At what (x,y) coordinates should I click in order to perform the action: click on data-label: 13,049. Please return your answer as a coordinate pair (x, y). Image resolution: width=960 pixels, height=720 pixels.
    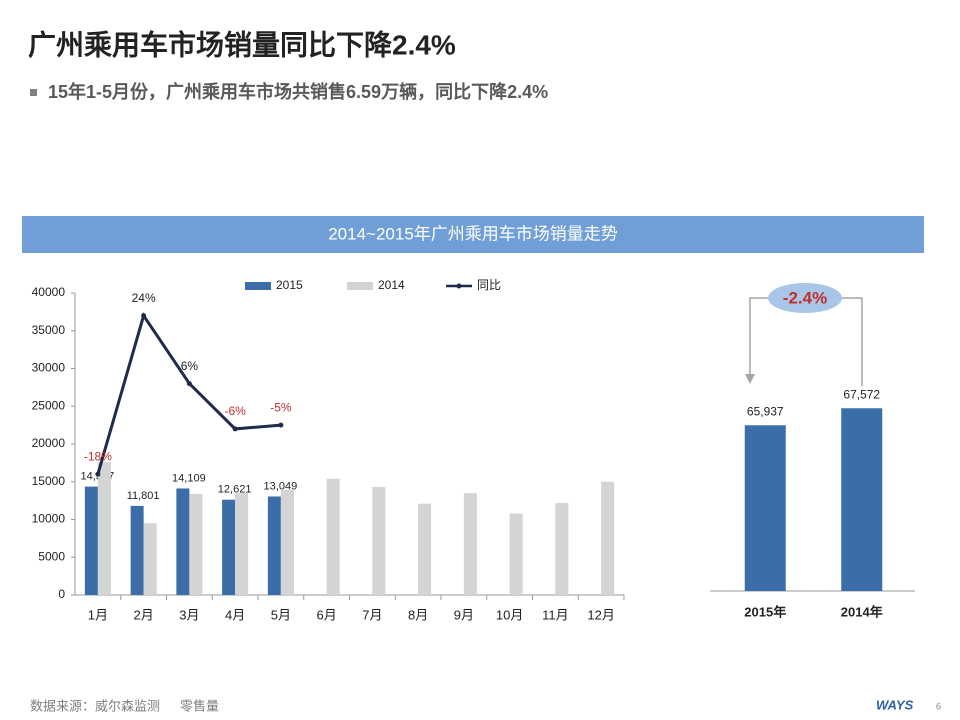
    Looking at the image, I should click on (281, 486).